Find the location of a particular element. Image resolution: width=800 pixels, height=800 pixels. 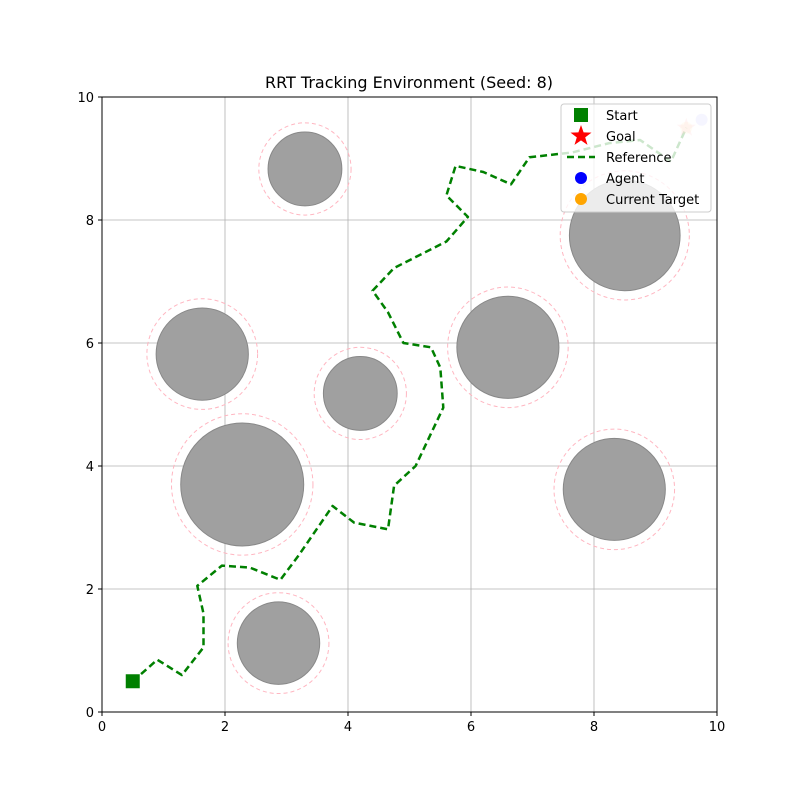

x-tick-label: 10 is located at coordinates (717, 727).